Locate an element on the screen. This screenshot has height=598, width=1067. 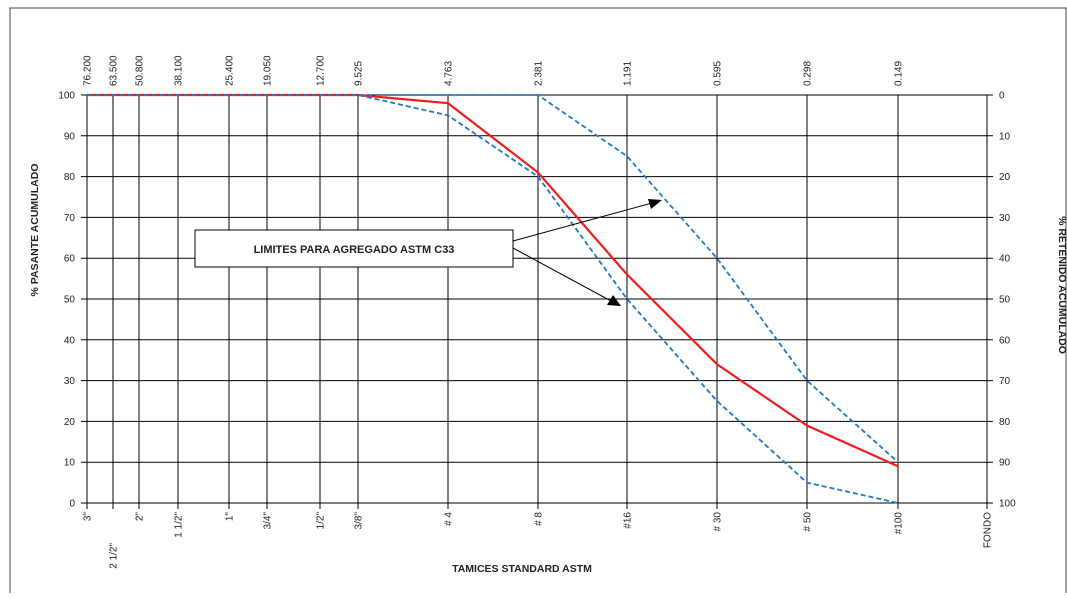
annotation-arrowhead-lower is located at coordinates (614, 300).